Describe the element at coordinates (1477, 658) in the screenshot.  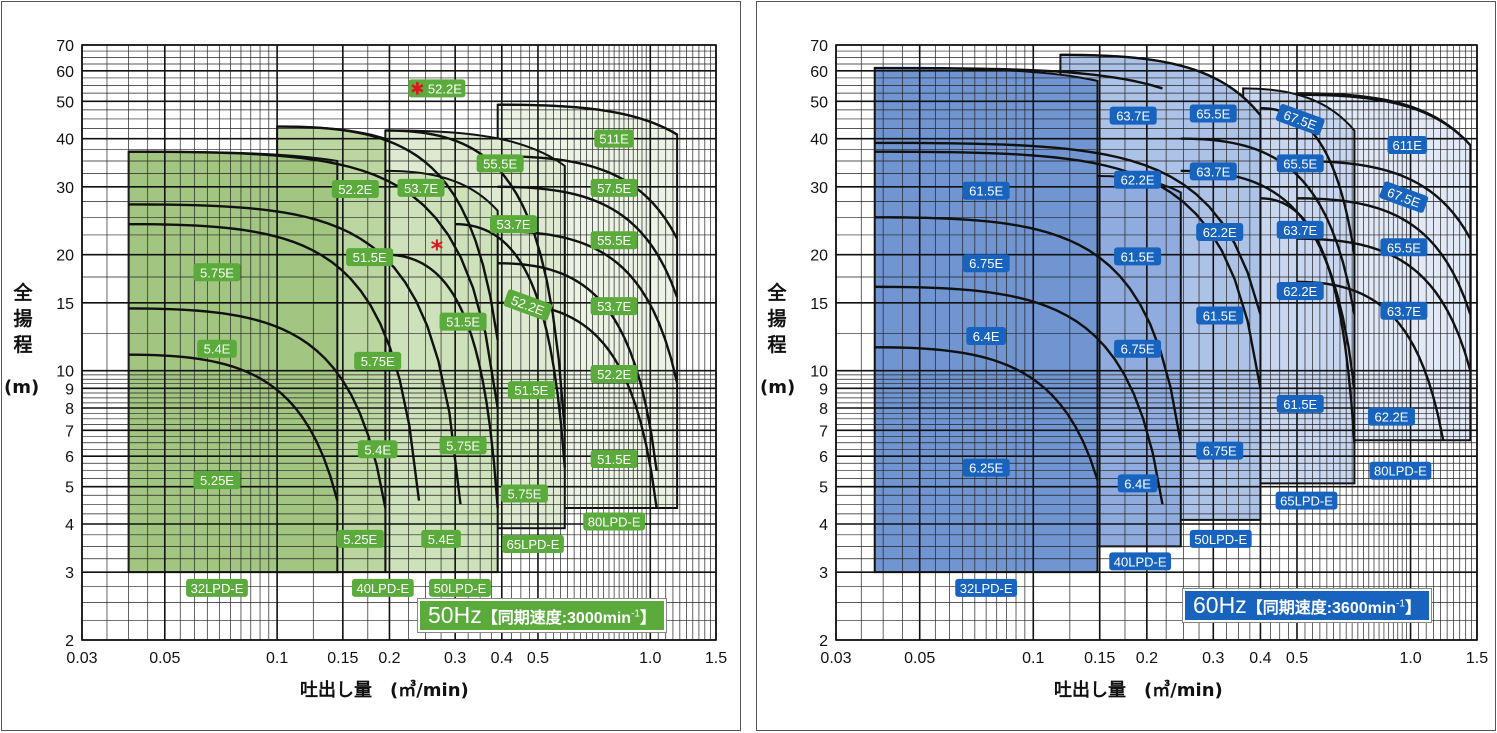
I see `x-tick-label: 1.5` at that location.